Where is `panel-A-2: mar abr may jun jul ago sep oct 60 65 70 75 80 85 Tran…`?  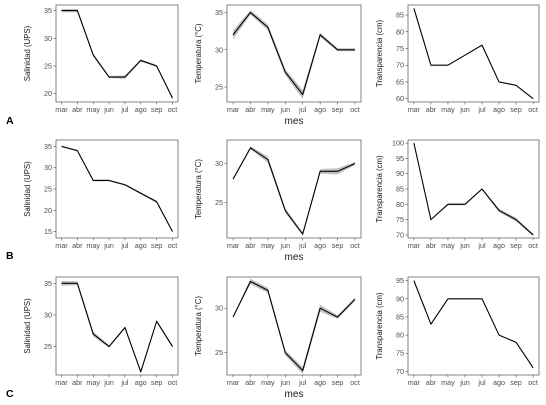
panel-A-2: mar abr may jun jul ago sep oct 60 65 70 75 80 85 Tran… is located at coordinates (457, 59).